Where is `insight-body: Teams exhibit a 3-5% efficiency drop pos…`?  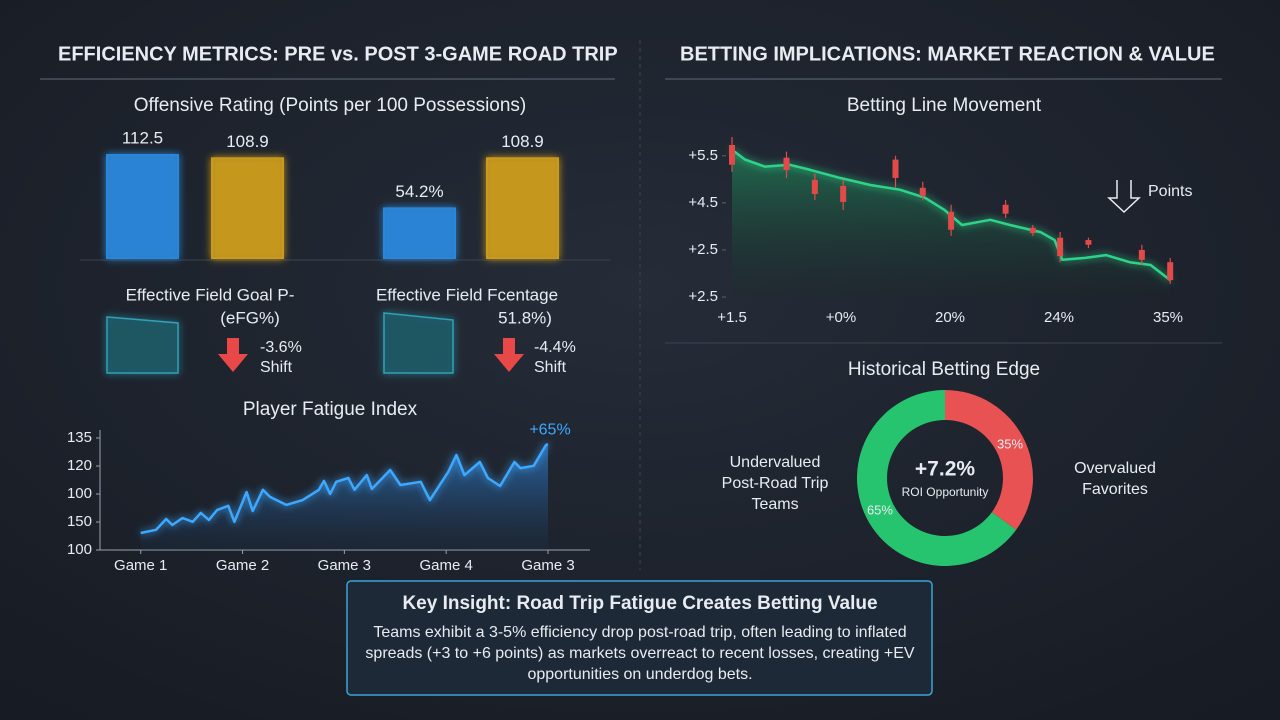 insight-body: Teams exhibit a 3-5% efficiency drop pos… is located at coordinates (640, 653).